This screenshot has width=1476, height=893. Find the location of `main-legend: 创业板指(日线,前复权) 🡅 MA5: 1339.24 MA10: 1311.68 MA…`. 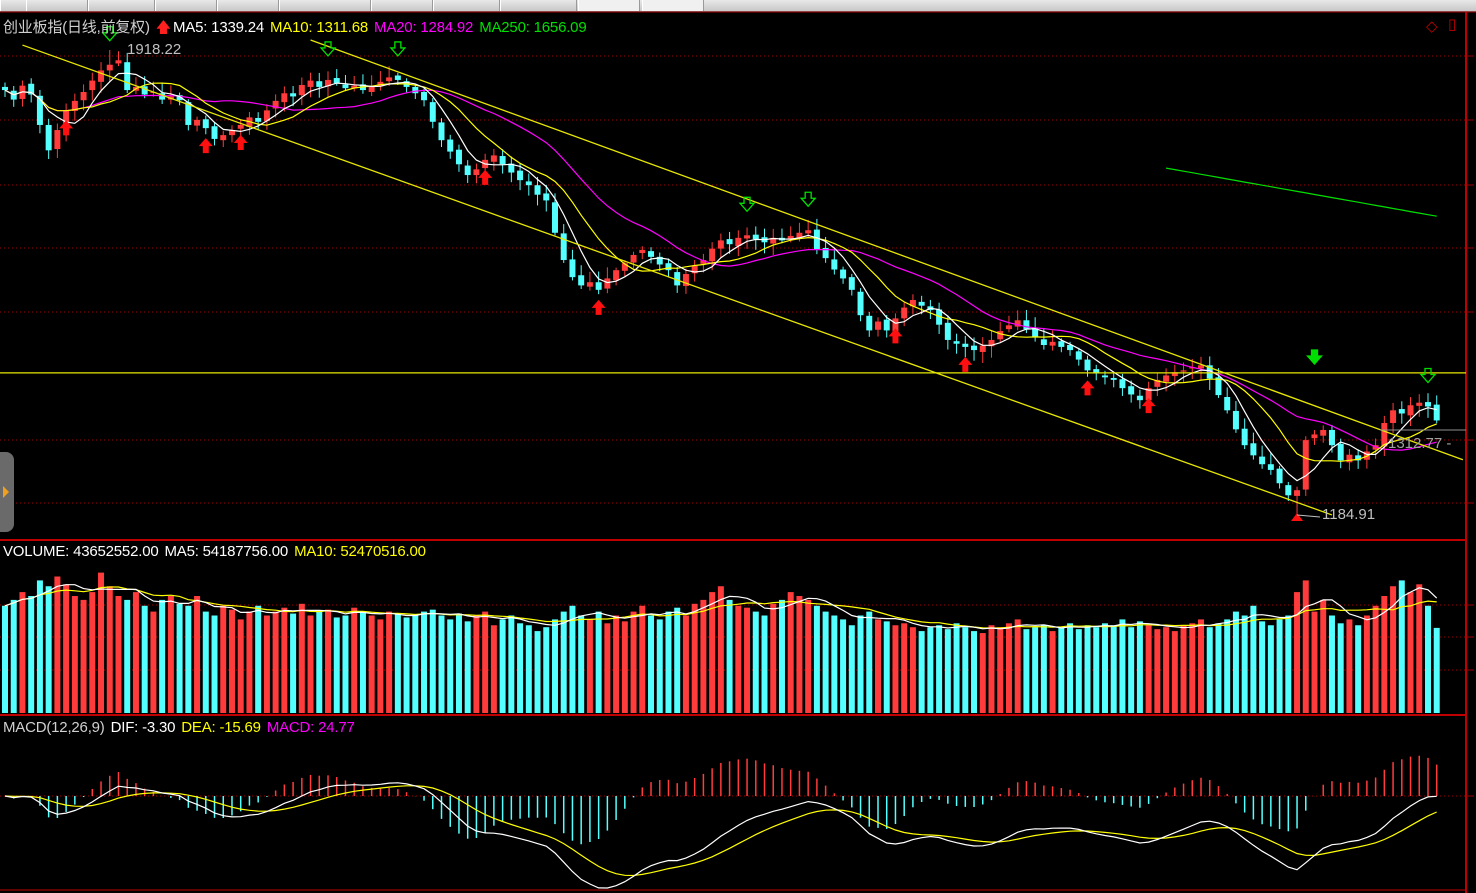

main-legend: 创业板指(日线,前复权) 🡅 MA5: 1339.24 MA10: 1311.68 MA… is located at coordinates (297, 29).